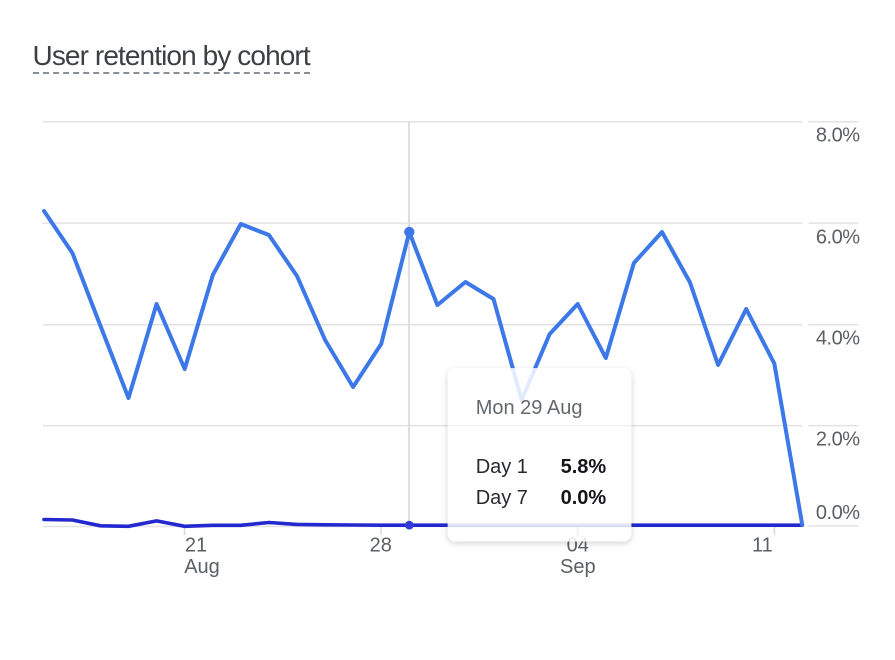 This screenshot has height=660, width=895. I want to click on svg-text: 5.8%, so click(584, 467).